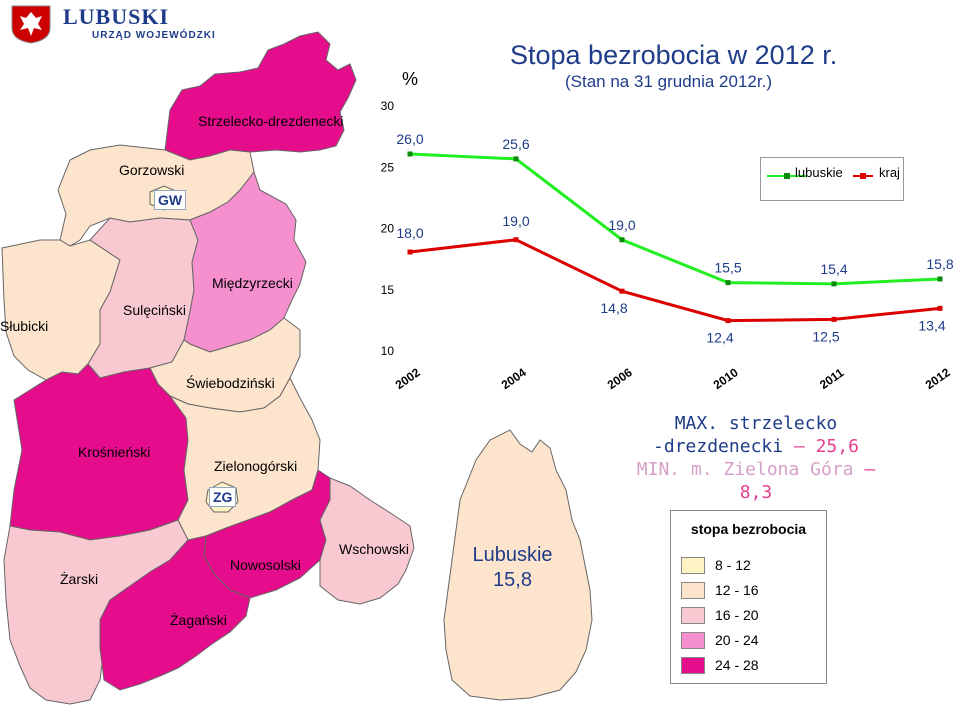 This screenshot has width=960, height=706. Describe the element at coordinates (245, 261) in the screenshot. I see `county-miedzyrzecki` at that location.